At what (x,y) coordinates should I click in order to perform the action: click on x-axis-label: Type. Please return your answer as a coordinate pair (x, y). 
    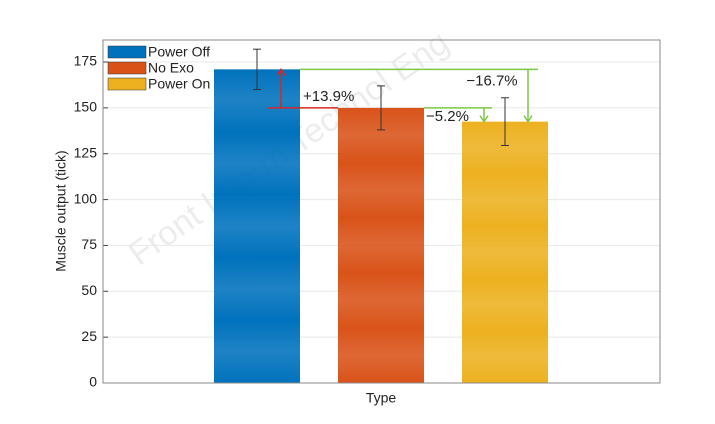
    Looking at the image, I should click on (381, 398).